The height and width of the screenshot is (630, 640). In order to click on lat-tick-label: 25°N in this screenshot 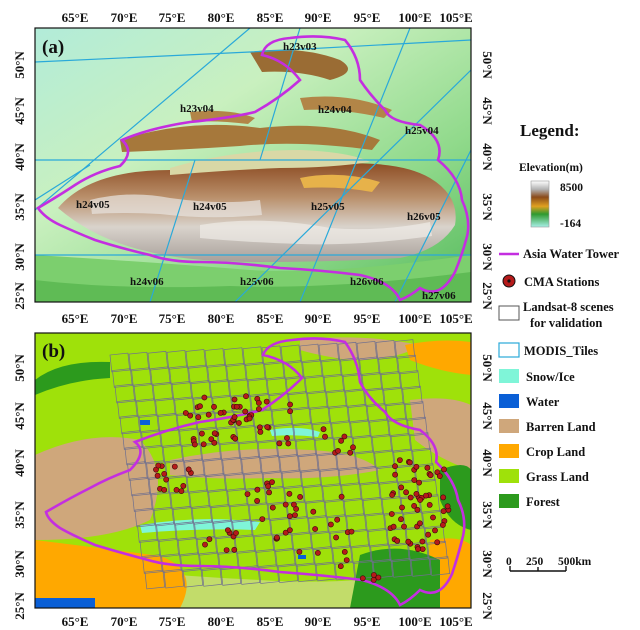, I will do `click(19, 296)`.